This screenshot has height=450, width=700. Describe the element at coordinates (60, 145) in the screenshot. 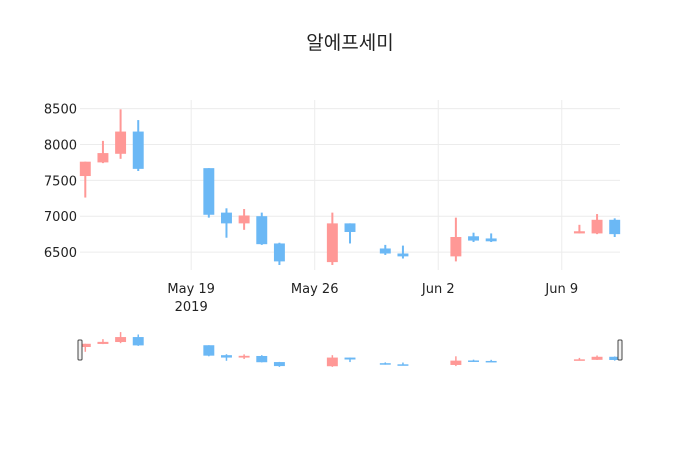

I see `y-tick-label: 8000` at that location.